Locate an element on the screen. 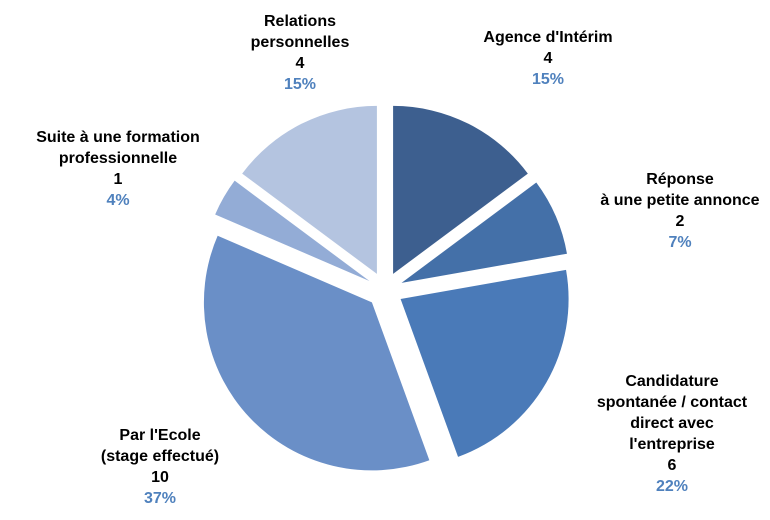 The height and width of the screenshot is (520, 770). slice-value: 1 is located at coordinates (118, 179).